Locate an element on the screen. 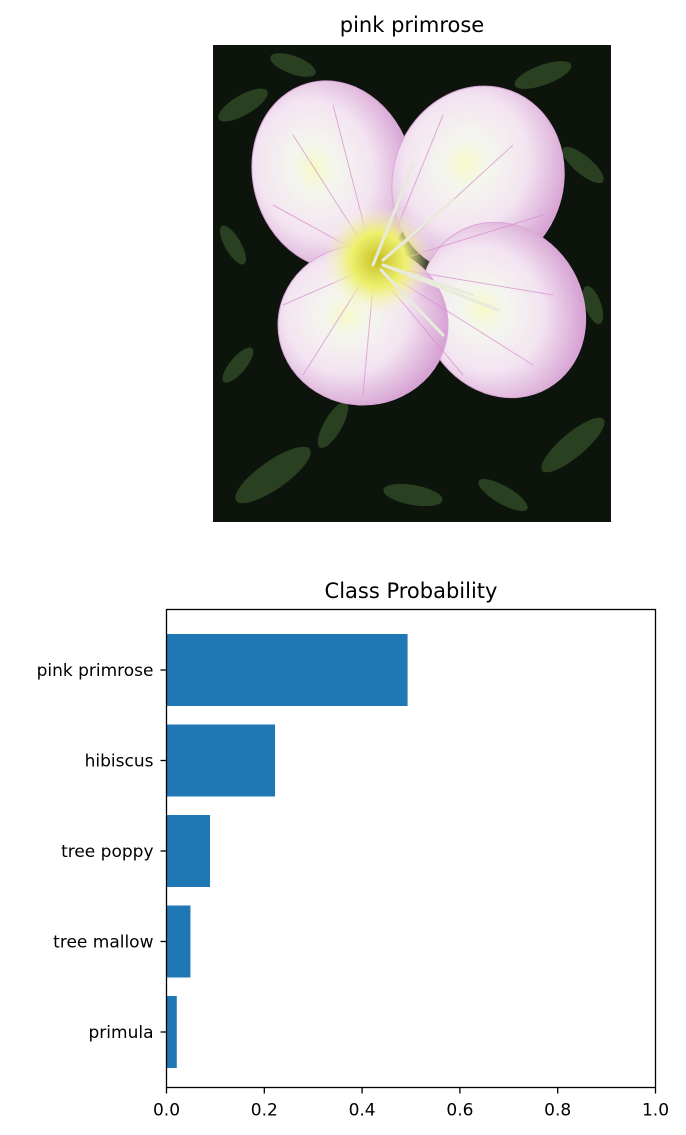 The height and width of the screenshot is (1135, 686). bar-primula is located at coordinates (171, 1032).